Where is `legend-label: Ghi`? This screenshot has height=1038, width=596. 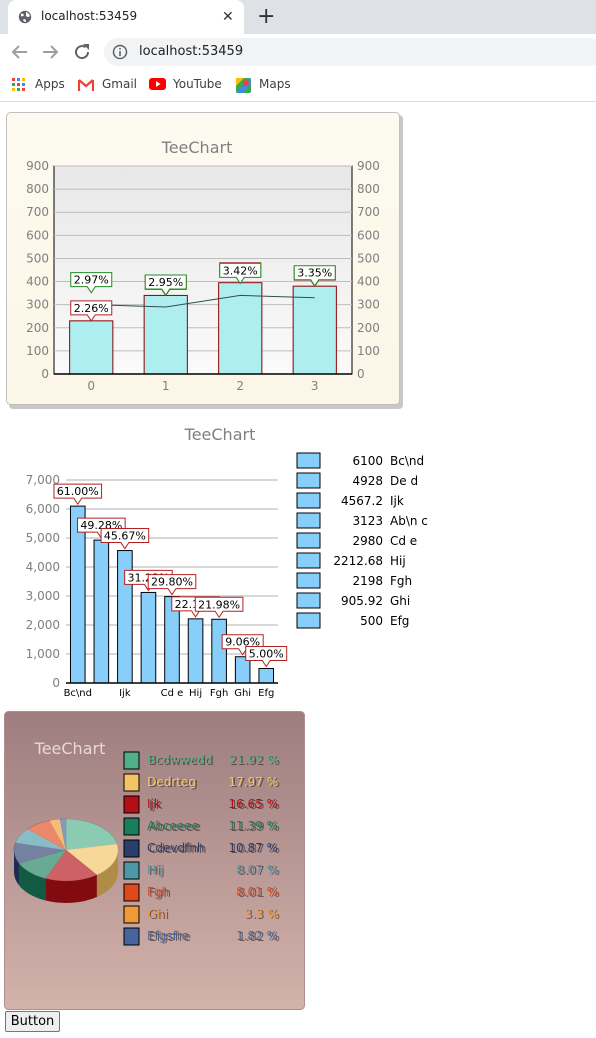 legend-label: Ghi is located at coordinates (400, 601).